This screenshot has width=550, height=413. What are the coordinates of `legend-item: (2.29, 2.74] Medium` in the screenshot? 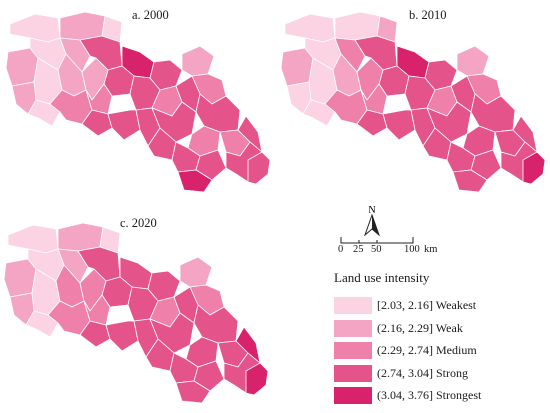 It's located at (440, 351).